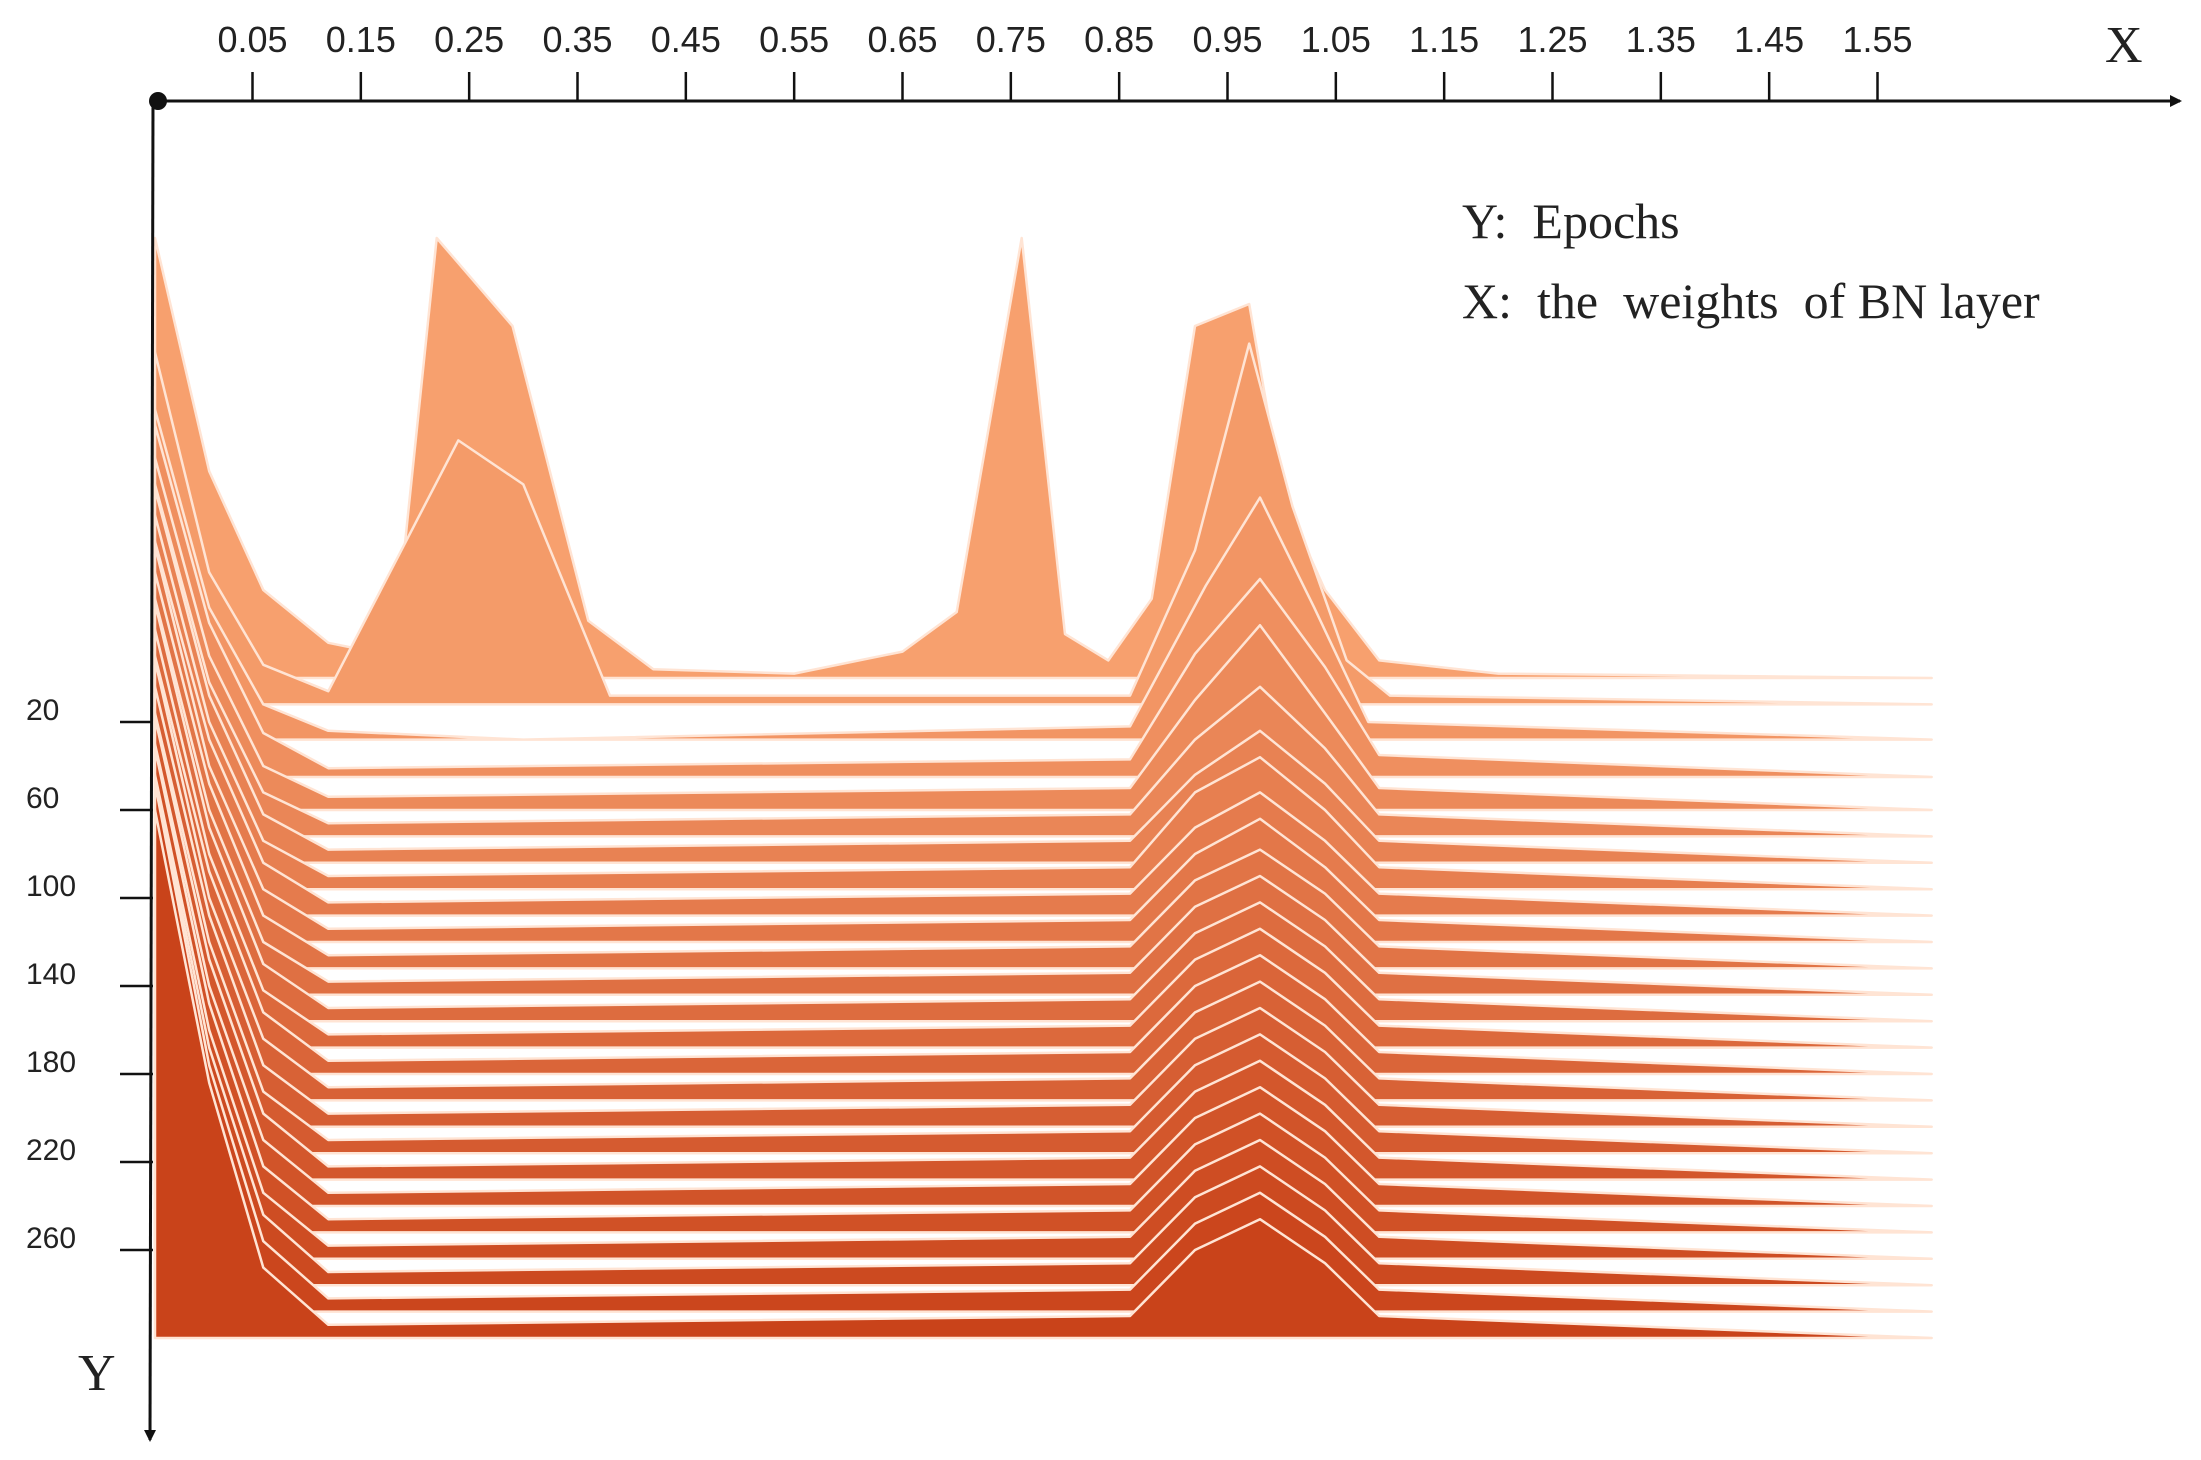 This screenshot has height=1460, width=2201. I want to click on x-tick-label: 1.35, so click(1661, 39).